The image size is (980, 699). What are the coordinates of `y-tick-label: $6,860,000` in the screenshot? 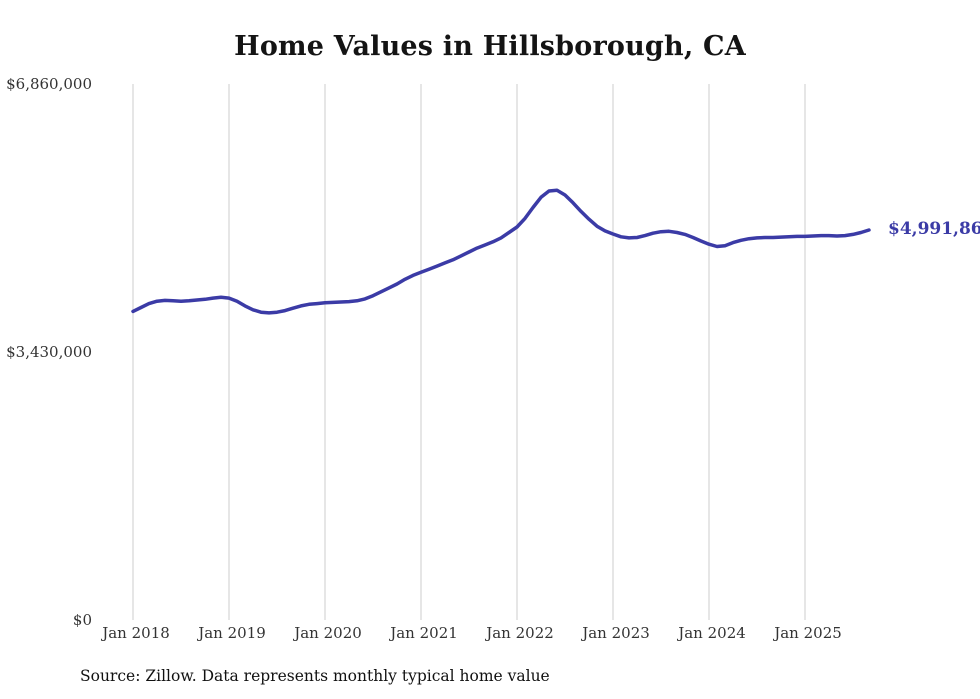 It's located at (49, 84).